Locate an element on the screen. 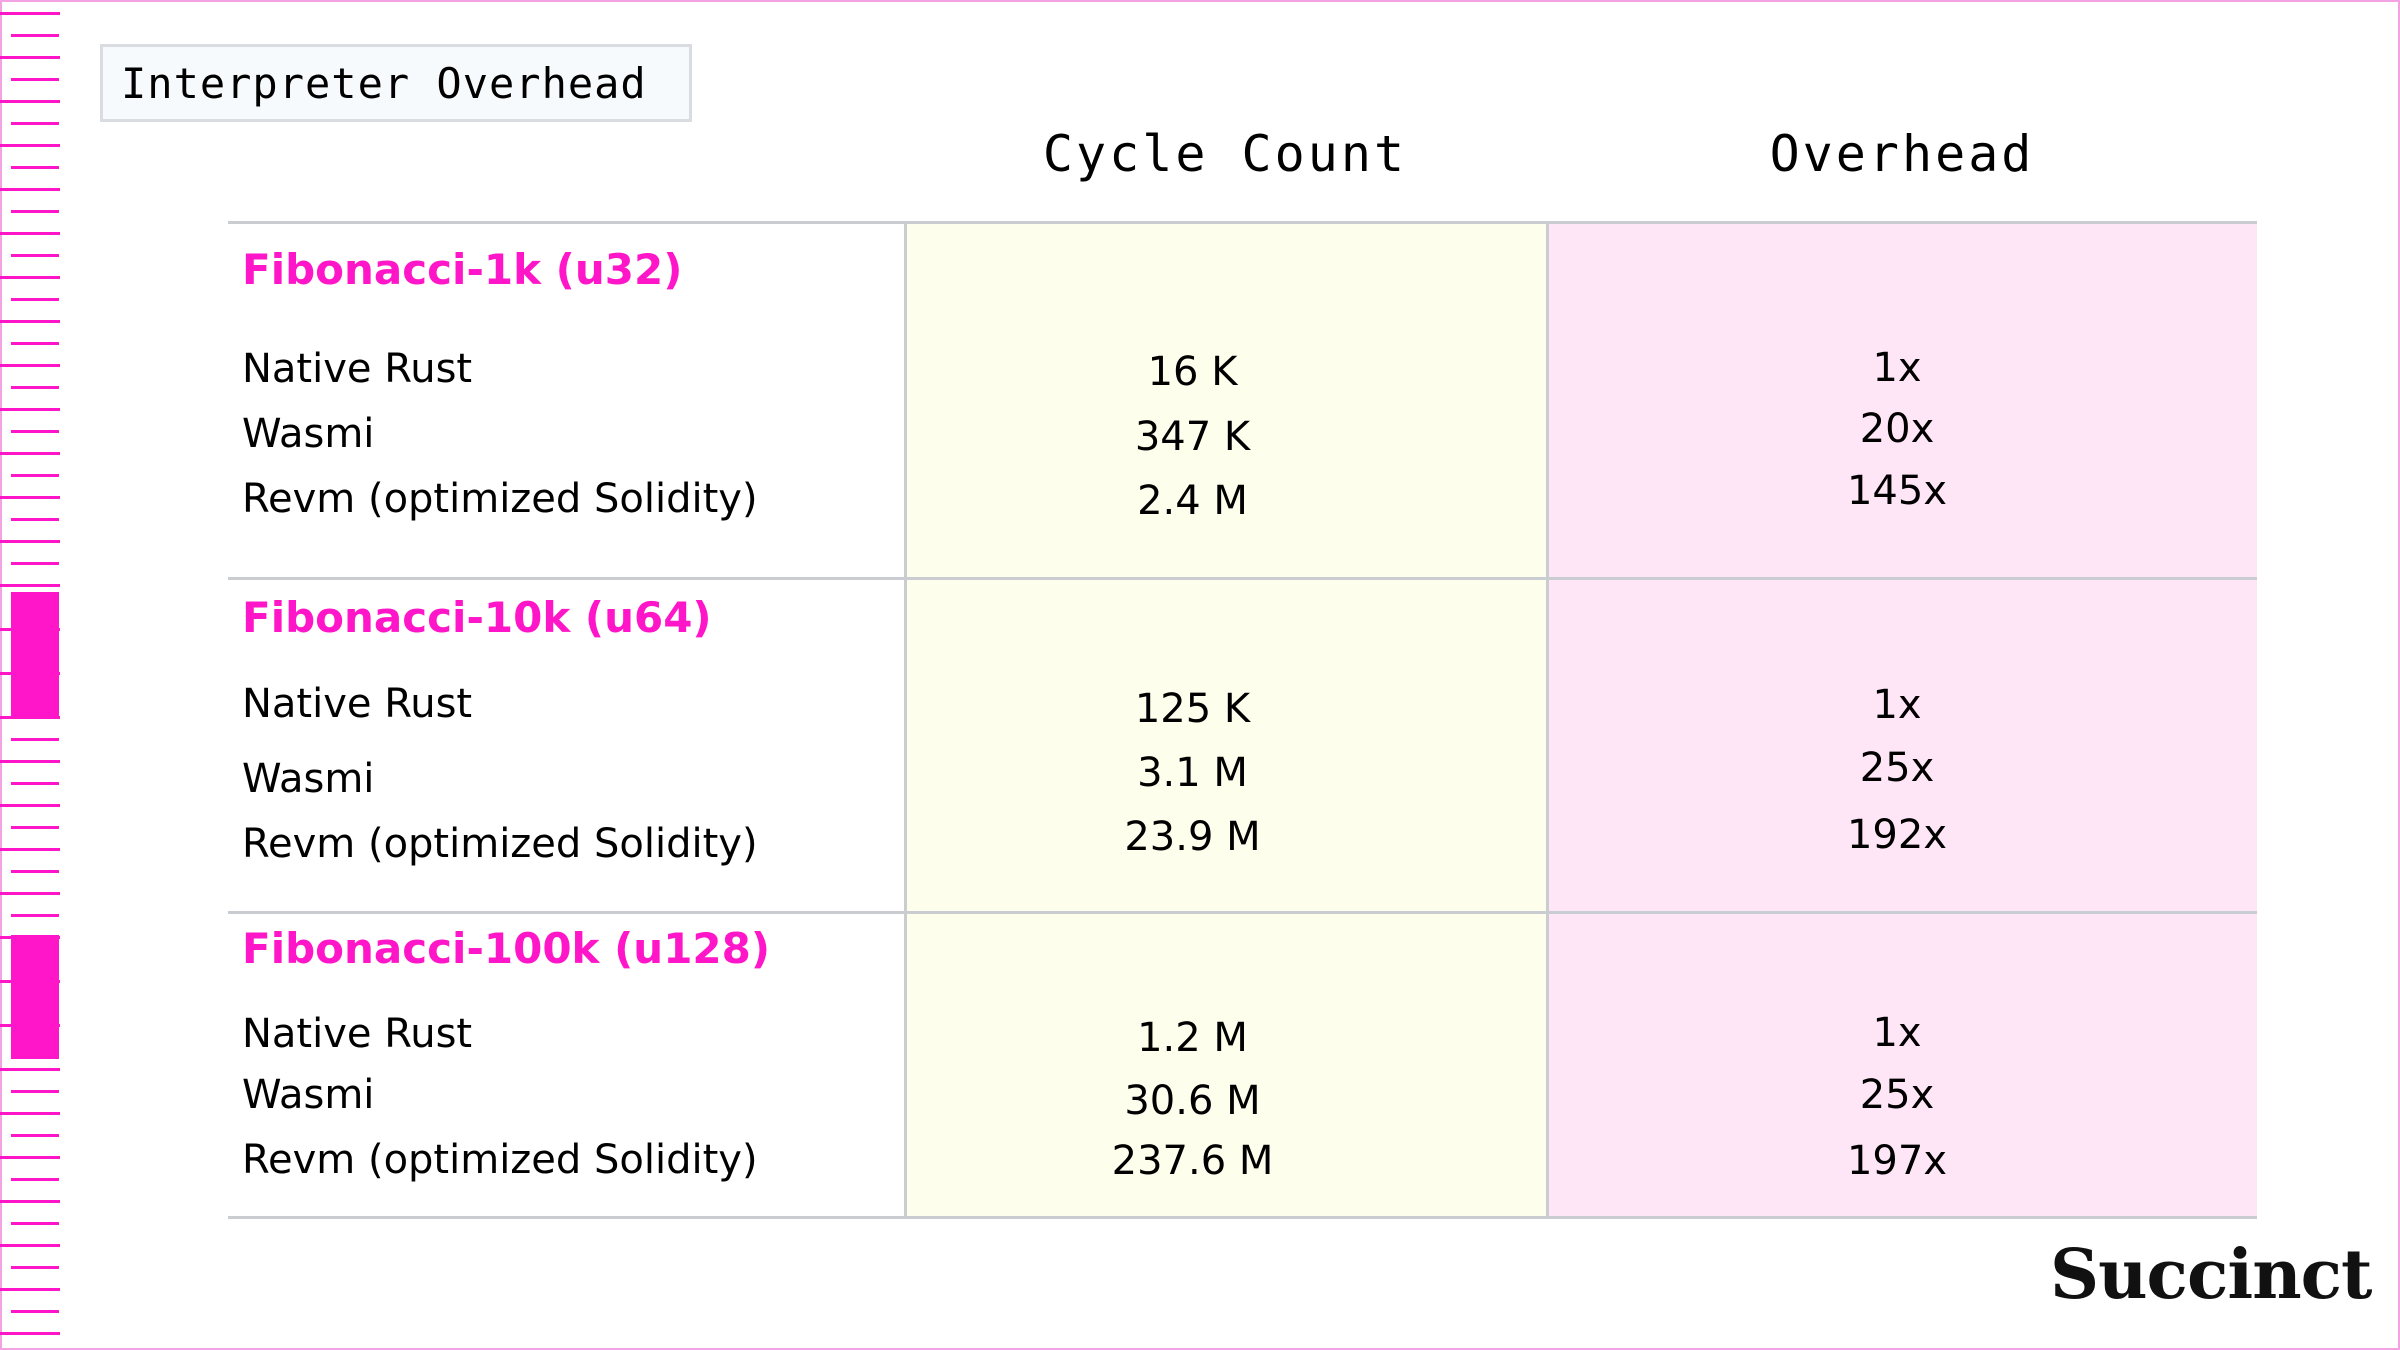  side-ruler-decoration is located at coordinates (35, 675).